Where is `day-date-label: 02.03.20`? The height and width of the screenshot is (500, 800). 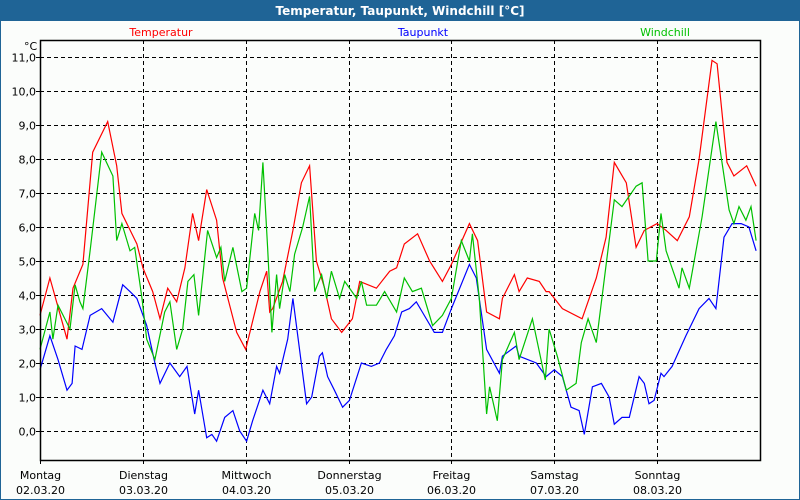
day-date-label: 02.03.20 is located at coordinates (40, 490).